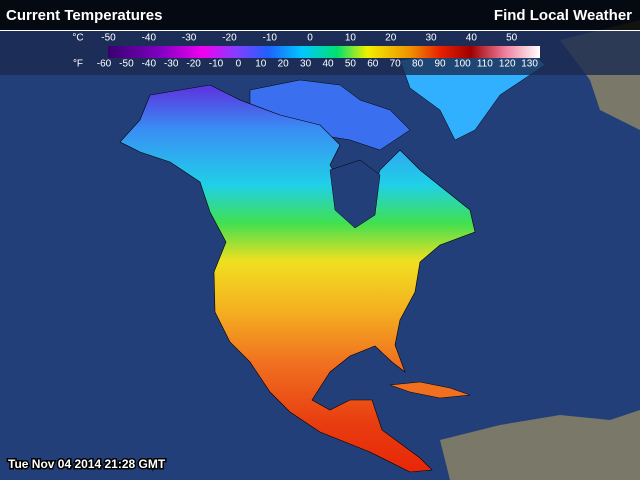  I want to click on fahrenheit-tick: 90, so click(440, 64).